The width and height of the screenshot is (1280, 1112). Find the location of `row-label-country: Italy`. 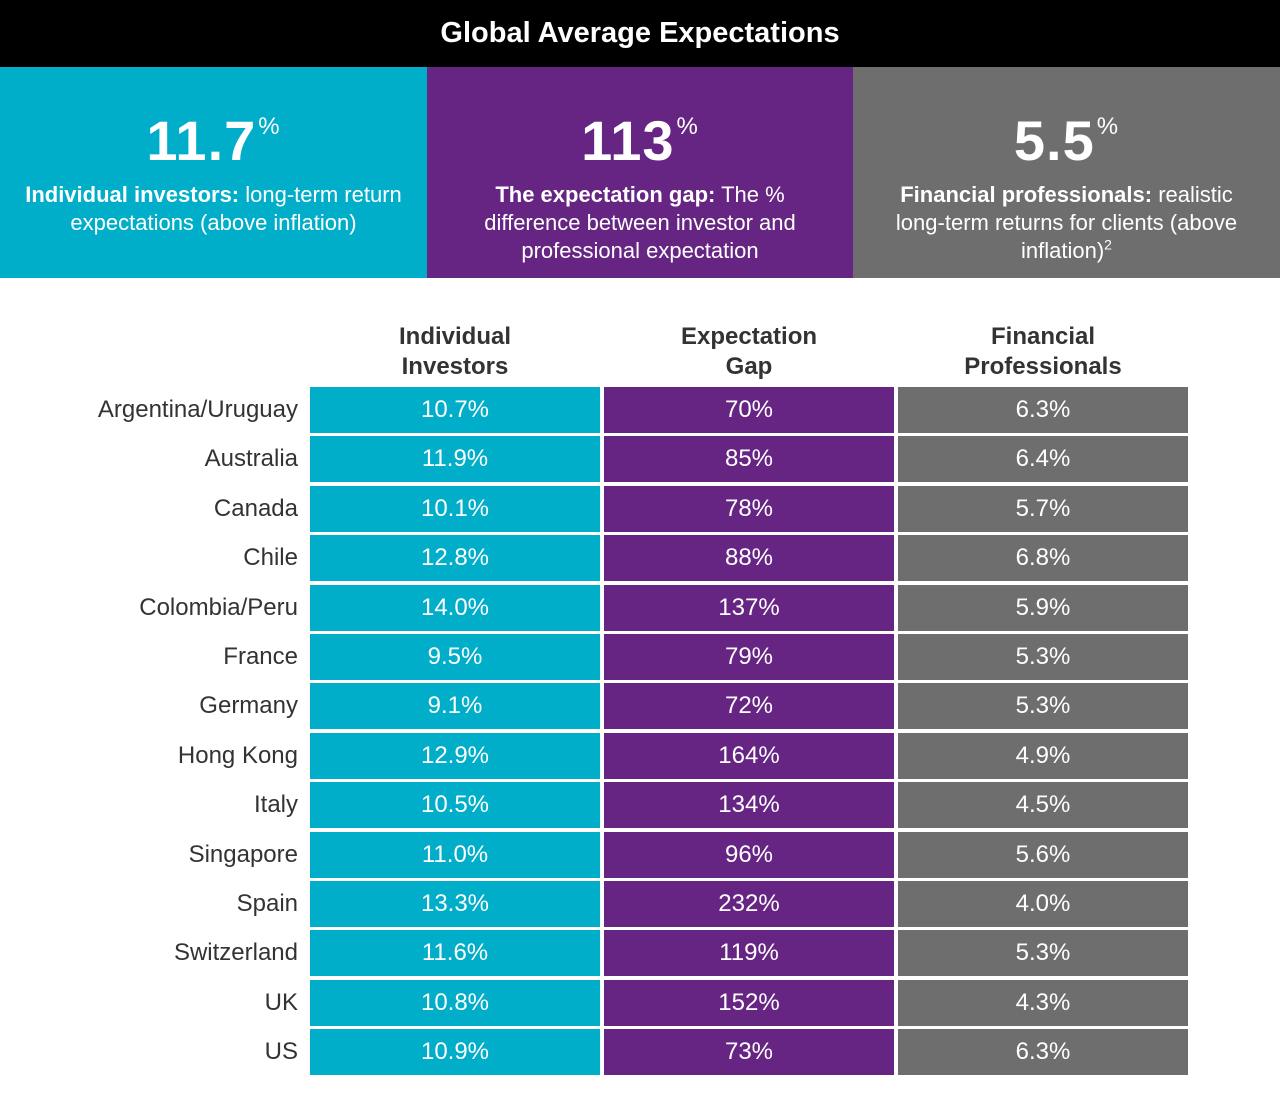

row-label-country: Italy is located at coordinates (275, 804).